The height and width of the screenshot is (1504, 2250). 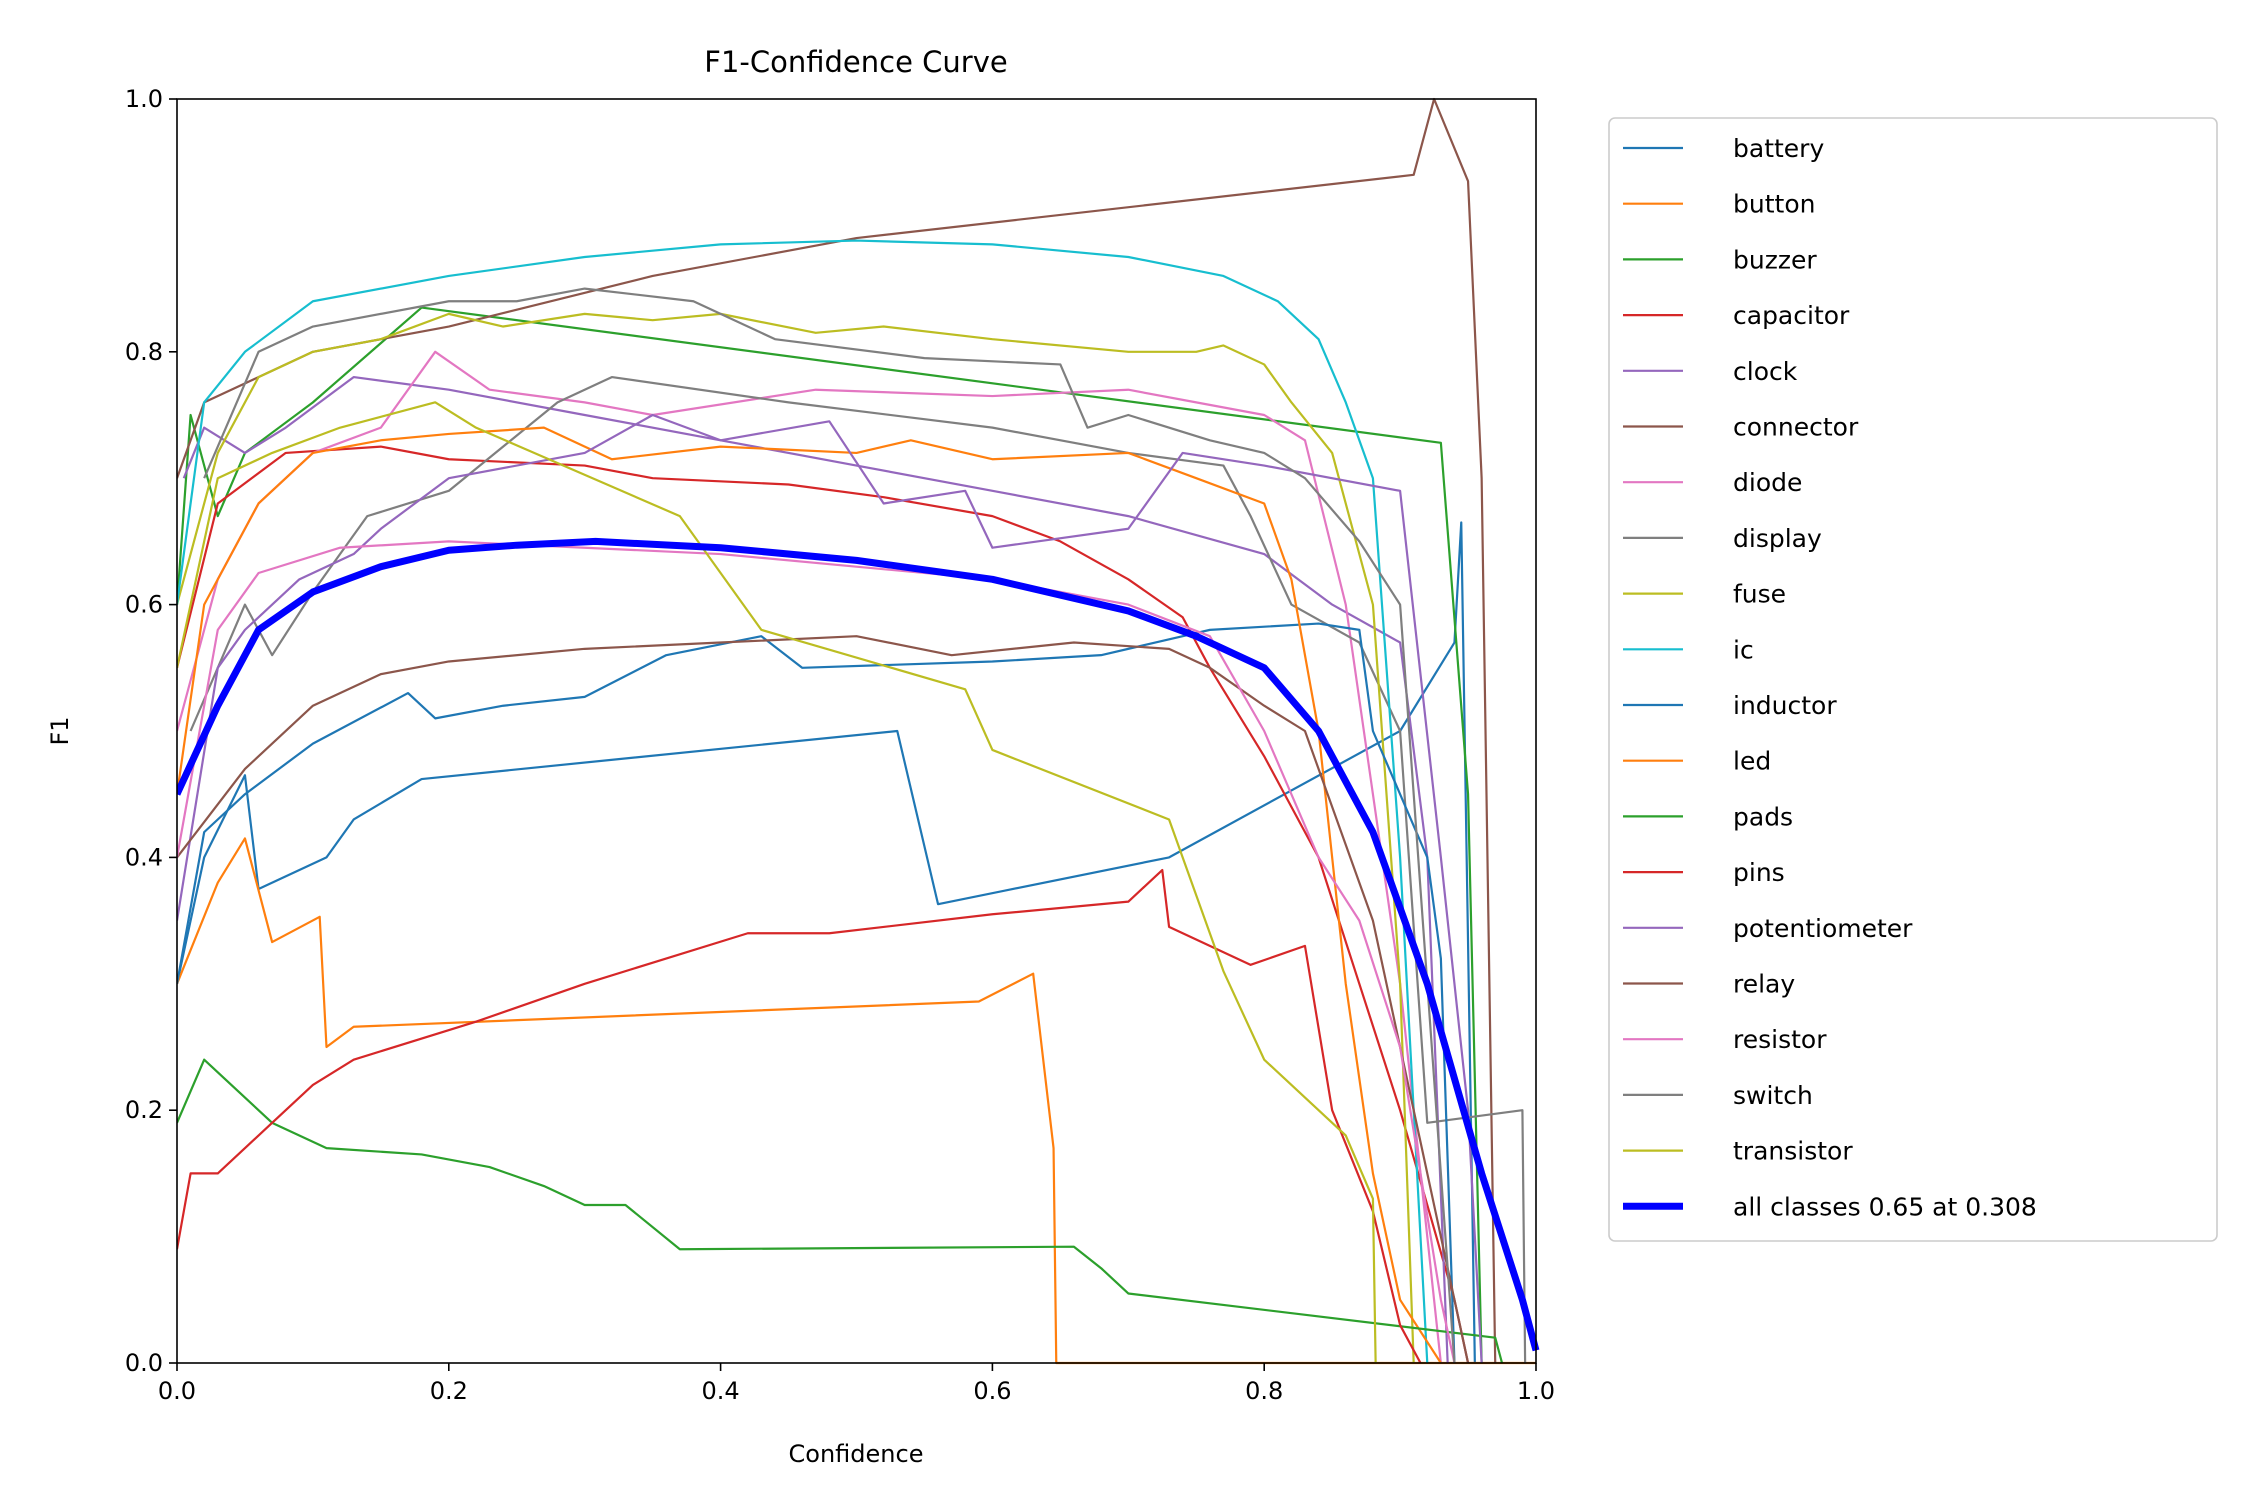 What do you see at coordinates (144, 605) in the screenshot?
I see `y-tick-label: 0.6` at bounding box center [144, 605].